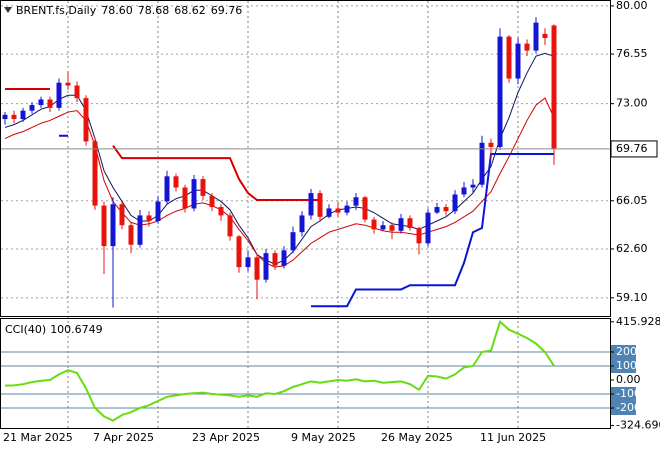  What do you see at coordinates (628, 379) in the screenshot?
I see `y-tick-label: 0.00` at bounding box center [628, 379].